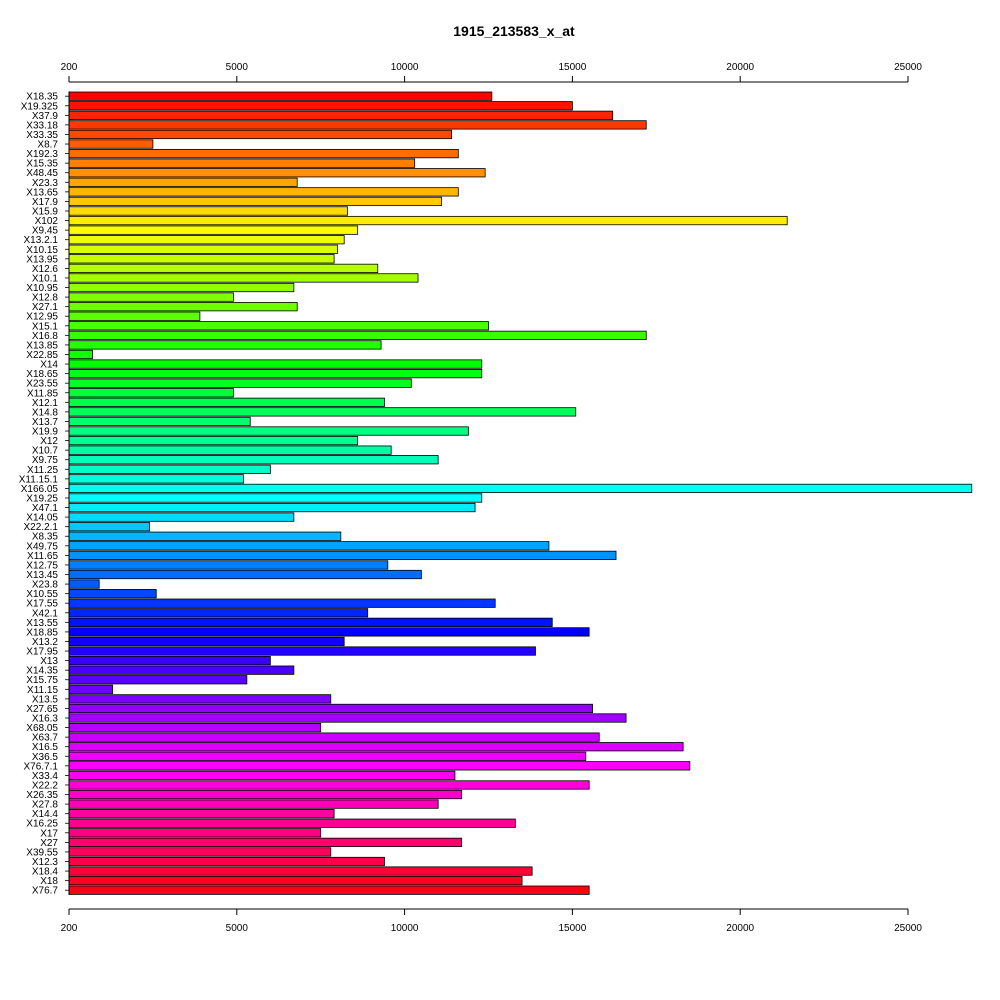 The width and height of the screenshot is (1000, 1000). Describe the element at coordinates (42, 671) in the screenshot. I see `category-label: X14.35` at that location.